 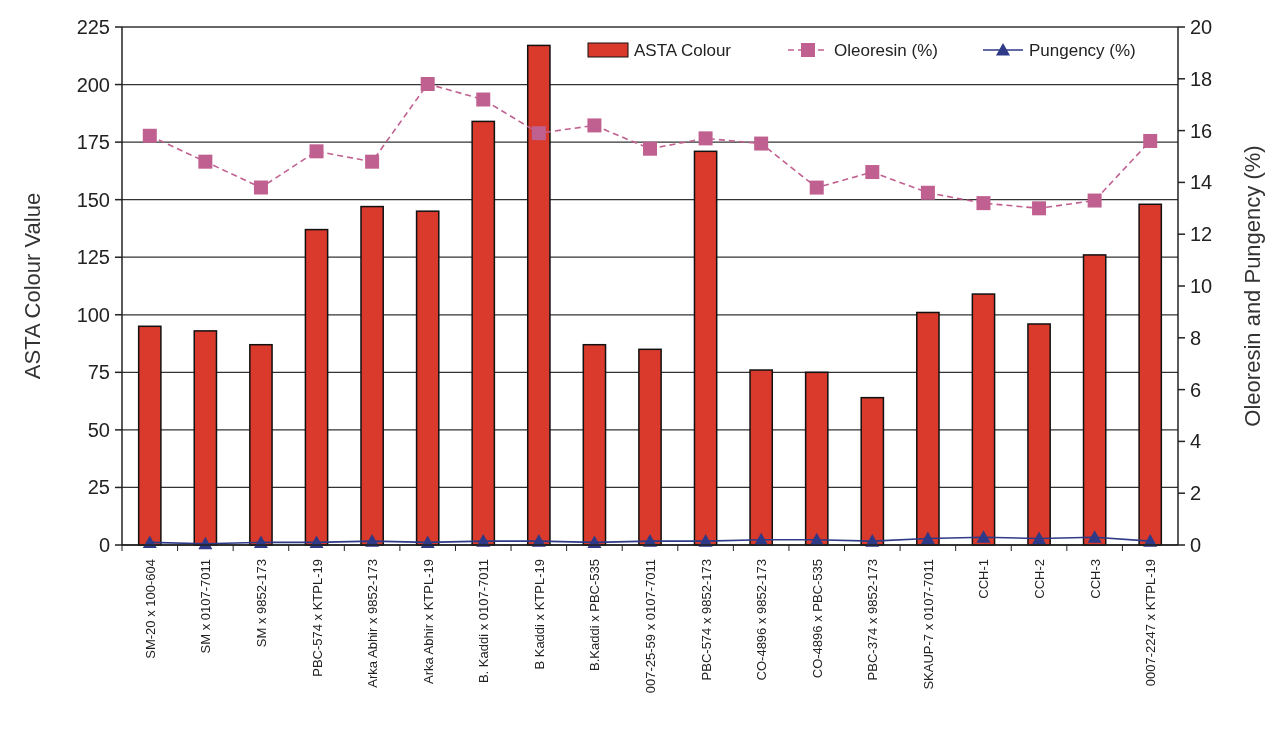 What do you see at coordinates (1196, 493) in the screenshot?
I see `y2-tick-label: 2` at bounding box center [1196, 493].